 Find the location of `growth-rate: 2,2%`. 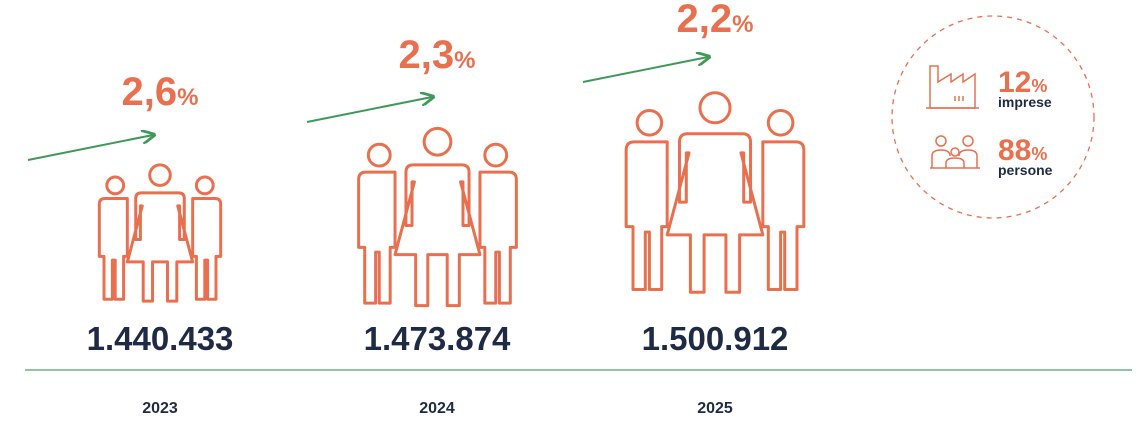

growth-rate: 2,2% is located at coordinates (715, 20).